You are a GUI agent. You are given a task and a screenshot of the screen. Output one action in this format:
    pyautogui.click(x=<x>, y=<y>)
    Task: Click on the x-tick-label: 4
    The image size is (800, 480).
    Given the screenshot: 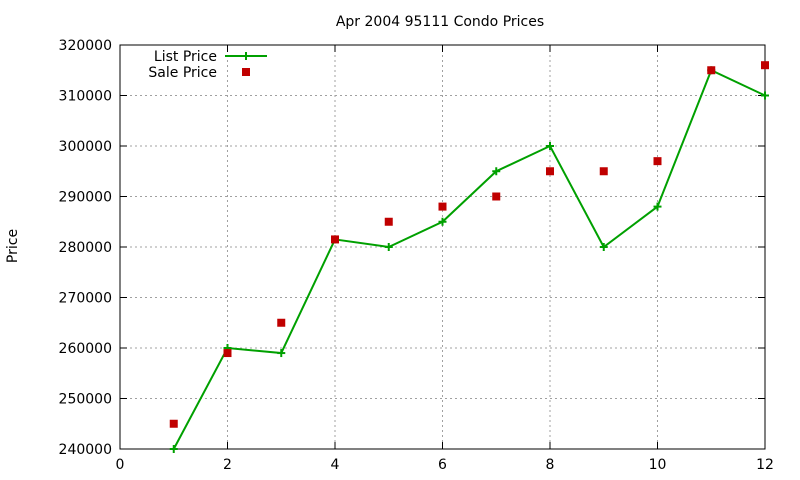 What is the action you would take?
    pyautogui.click(x=335, y=465)
    